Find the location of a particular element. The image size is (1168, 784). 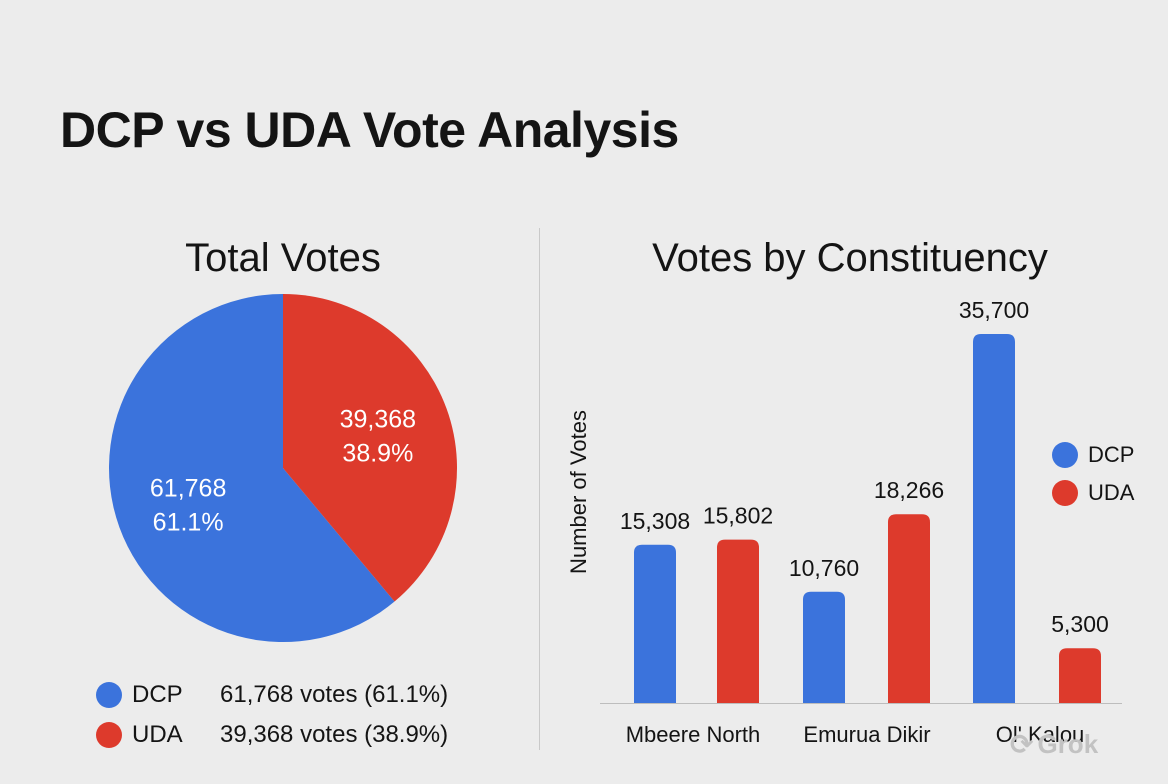

pie-legend-name-dcp: DCP is located at coordinates (157, 694).